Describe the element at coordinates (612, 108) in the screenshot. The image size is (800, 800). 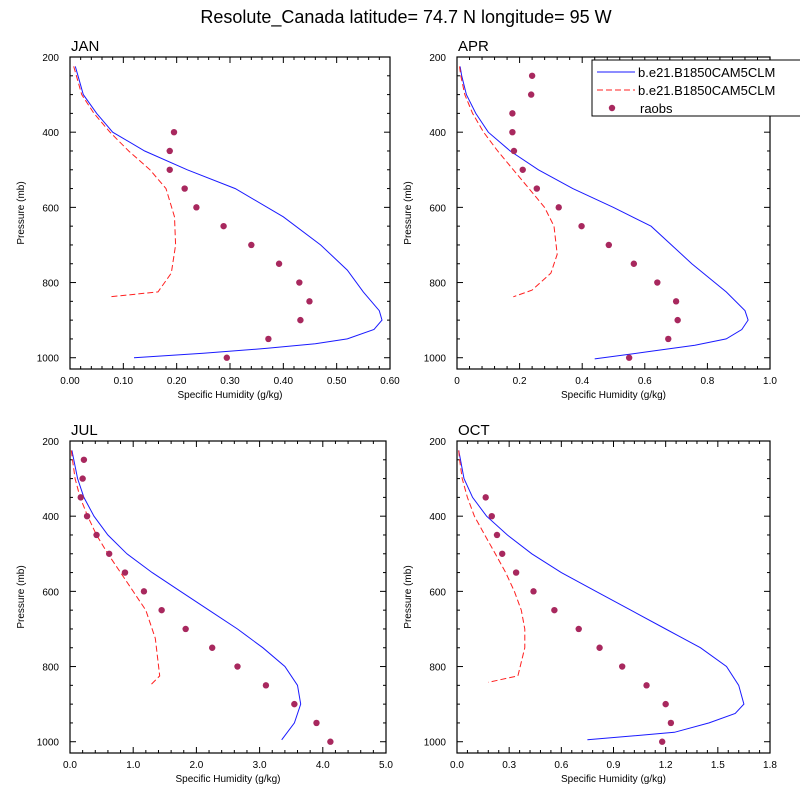
I see `legend-marker-raobs` at that location.